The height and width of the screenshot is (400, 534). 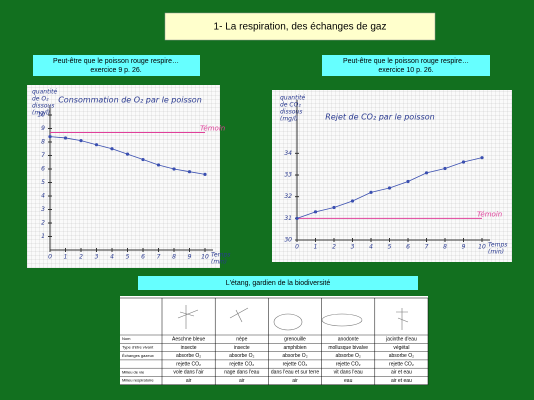 What do you see at coordinates (348, 381) in the screenshot?
I see `table-cell: eau` at bounding box center [348, 381].